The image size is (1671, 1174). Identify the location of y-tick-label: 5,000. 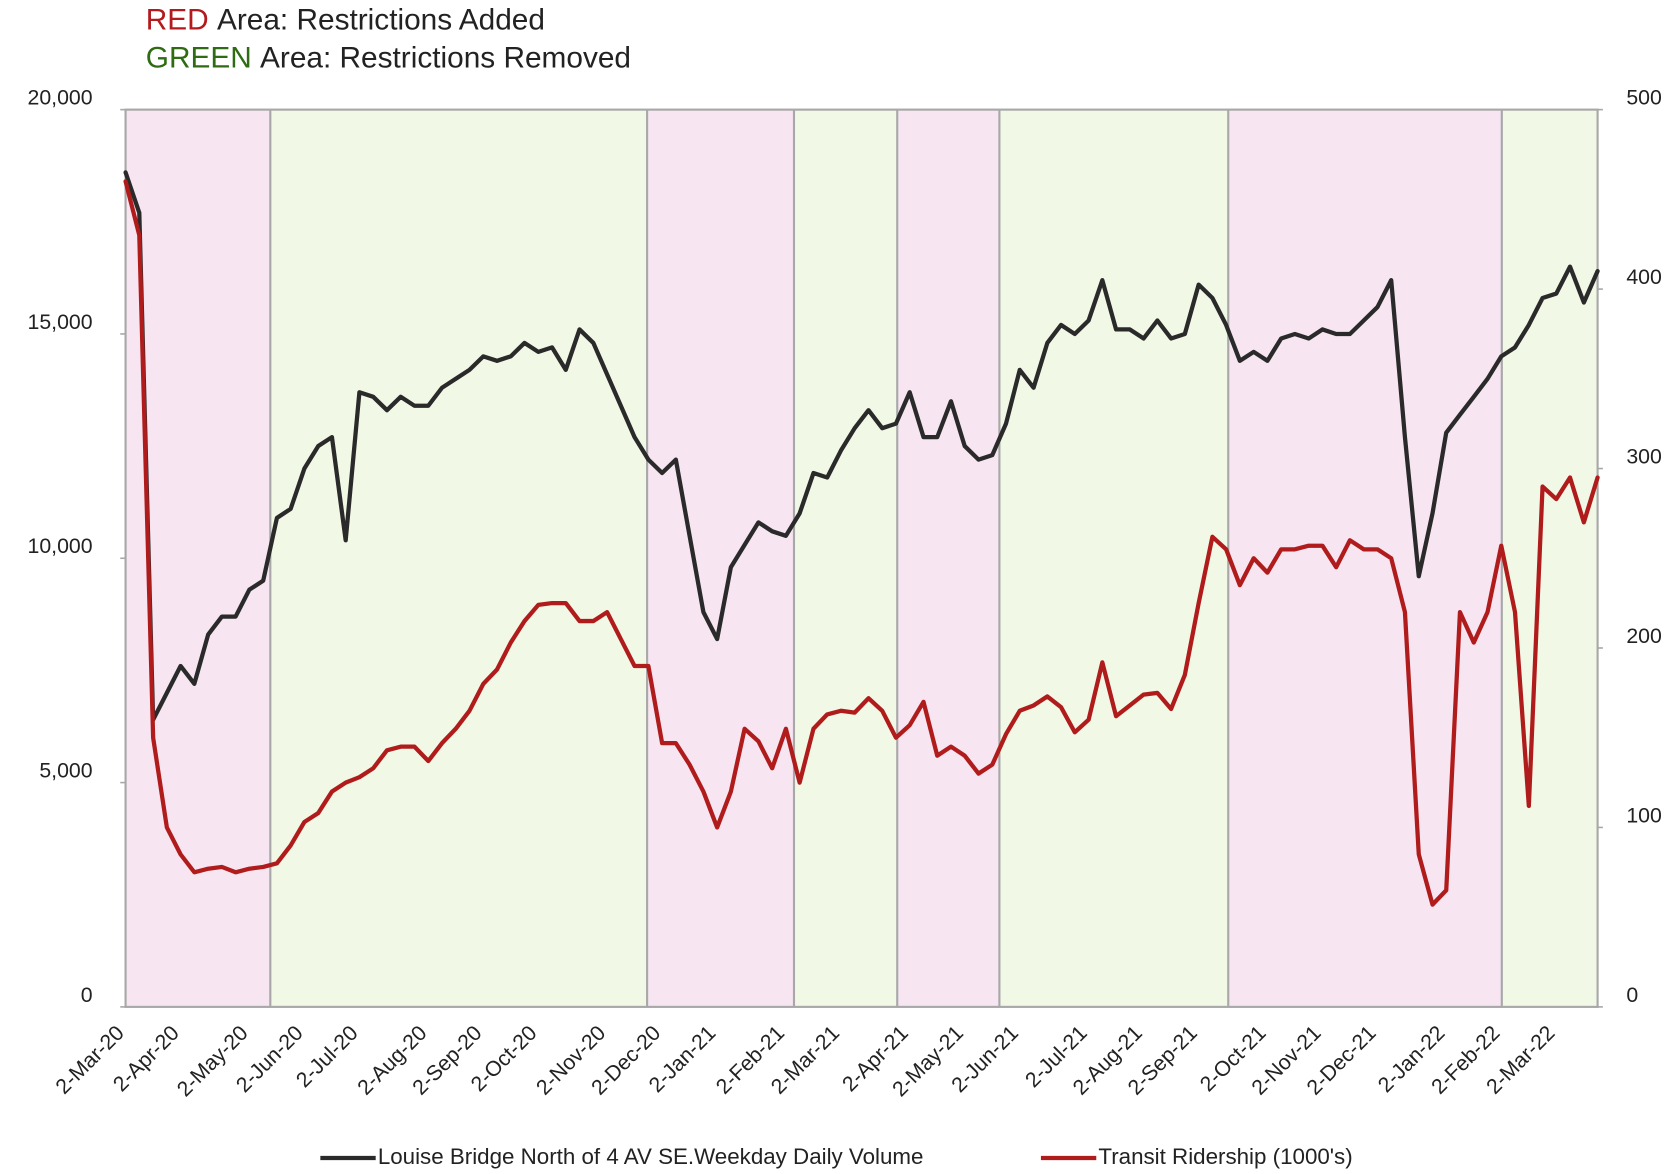
(65, 771).